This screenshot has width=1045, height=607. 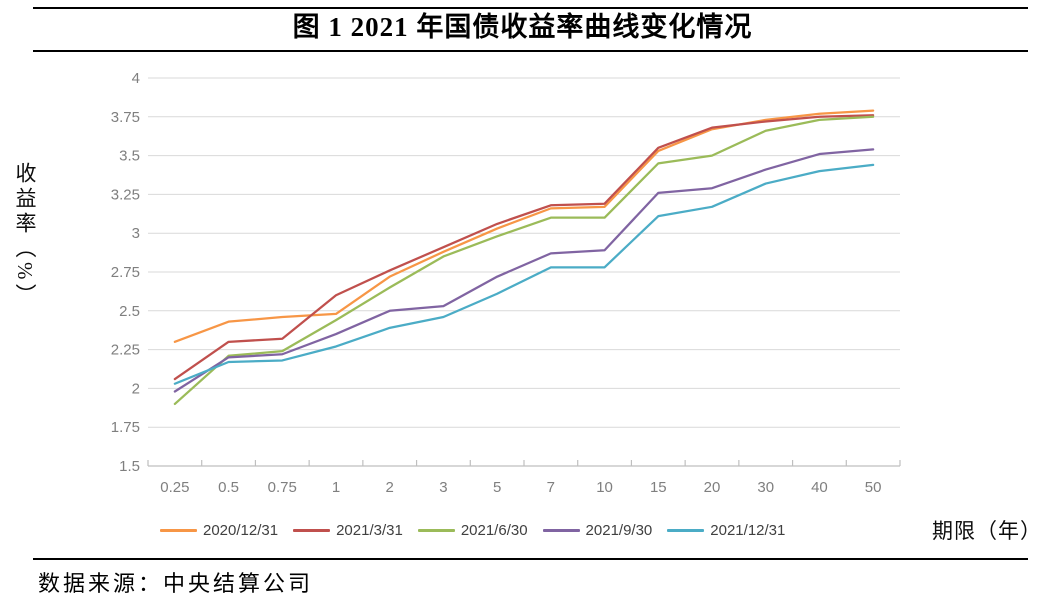 I want to click on x-tick-label: 0.25, so click(x=174, y=487).